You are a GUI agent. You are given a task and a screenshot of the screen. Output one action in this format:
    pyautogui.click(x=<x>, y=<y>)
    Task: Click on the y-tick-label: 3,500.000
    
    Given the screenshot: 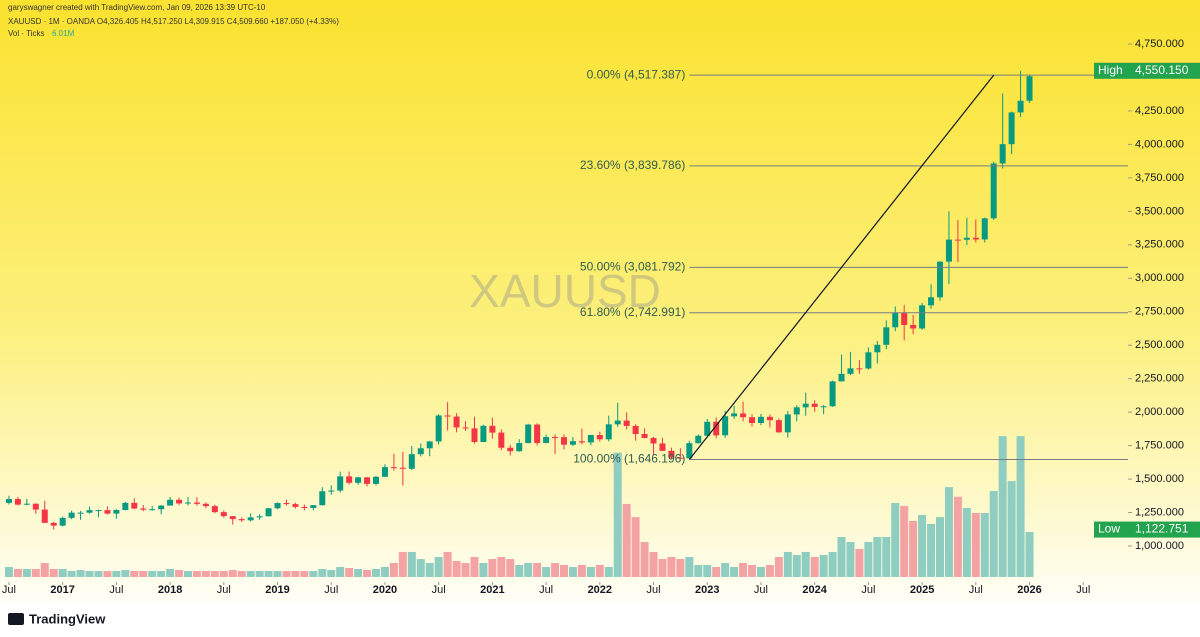 What is the action you would take?
    pyautogui.click(x=1159, y=211)
    